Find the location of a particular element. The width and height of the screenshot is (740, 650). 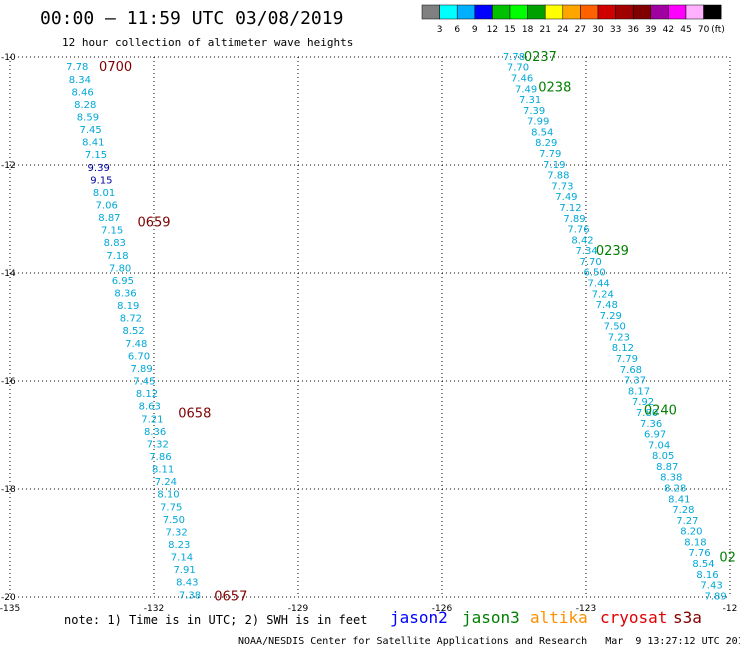

track1-time-label: 0657 is located at coordinates (230, 596).